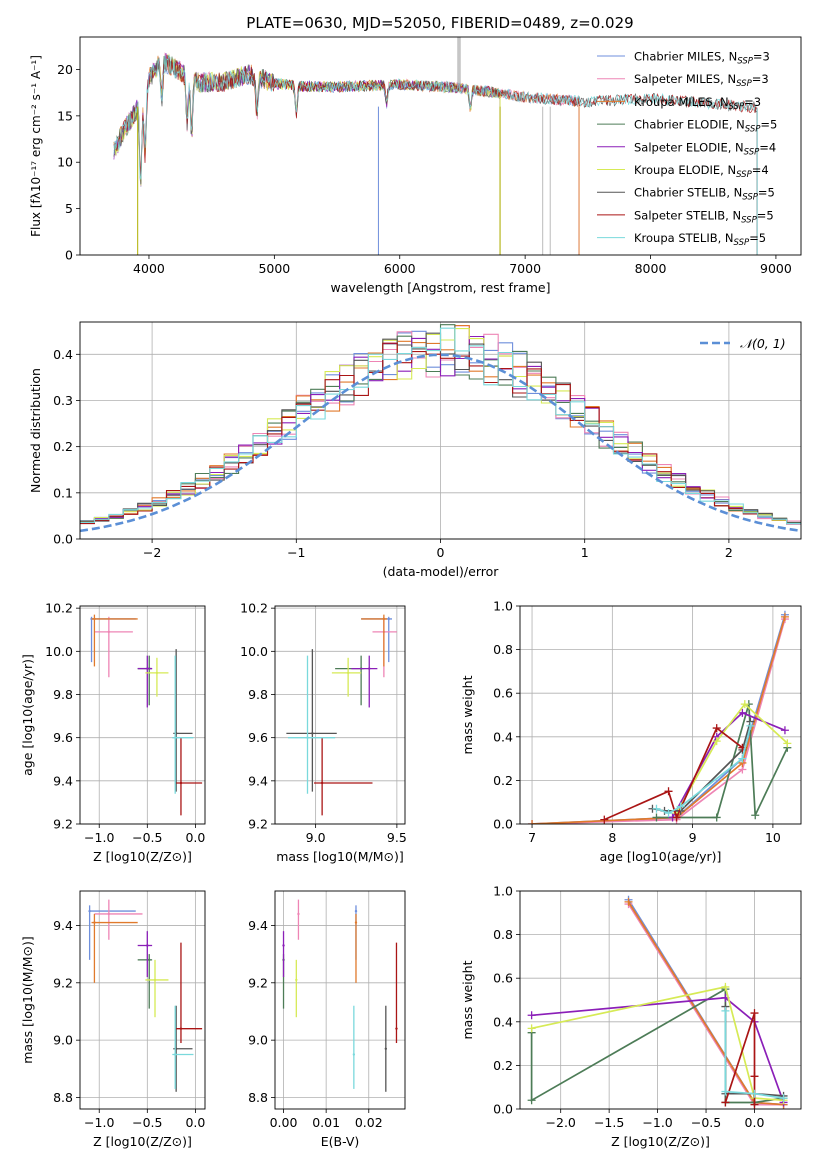 The width and height of the screenshot is (819, 1170). I want to click on legend-label-6: Chabrier STELIB, NSSP=5, so click(704, 194).